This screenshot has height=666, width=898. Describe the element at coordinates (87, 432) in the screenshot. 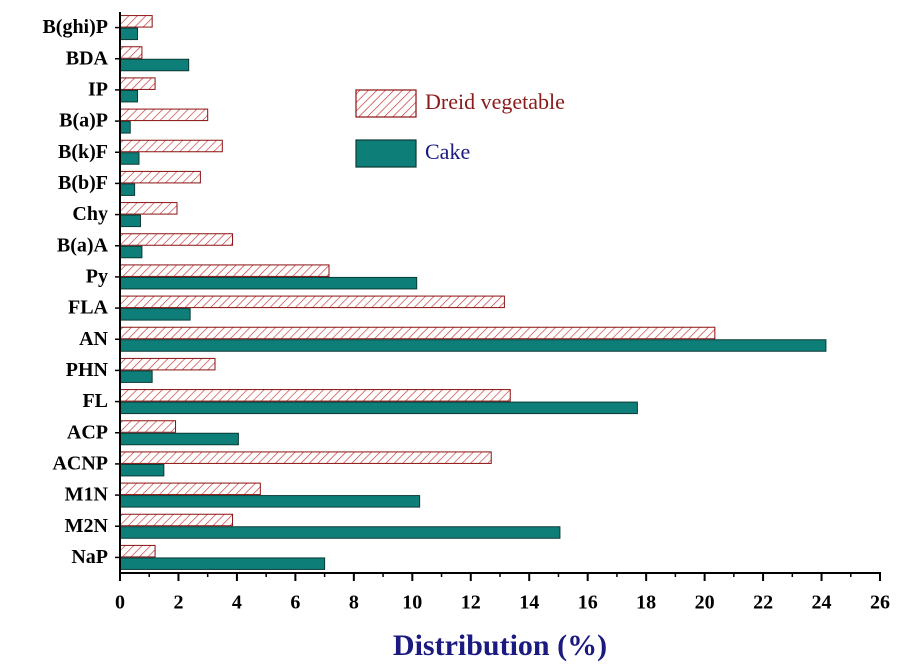

I see `y-tick-label: ACP` at that location.